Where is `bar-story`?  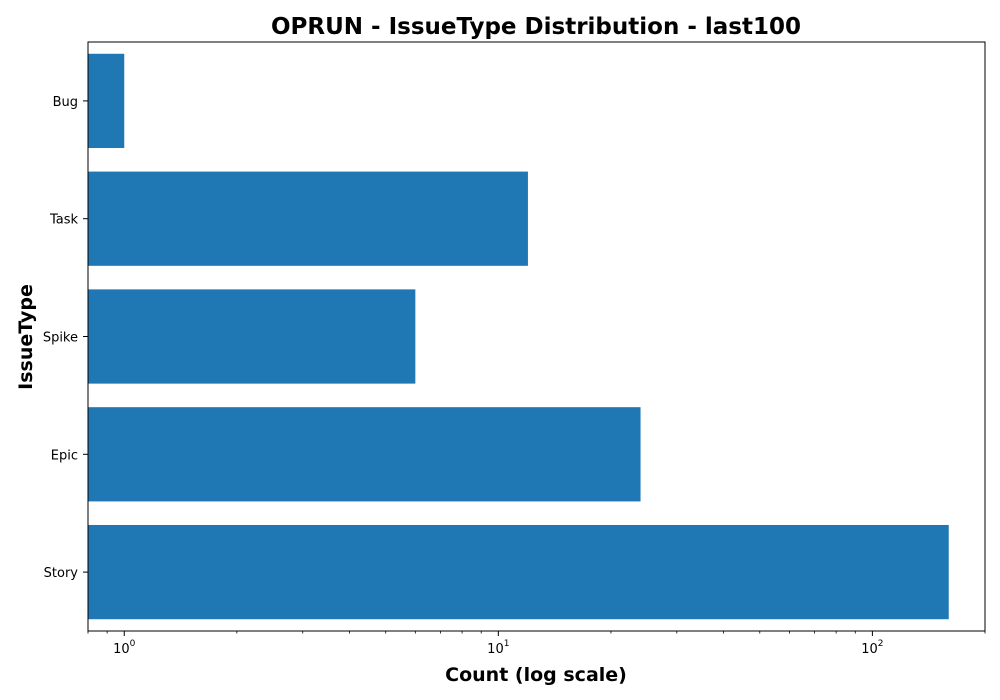 bar-story is located at coordinates (518, 572).